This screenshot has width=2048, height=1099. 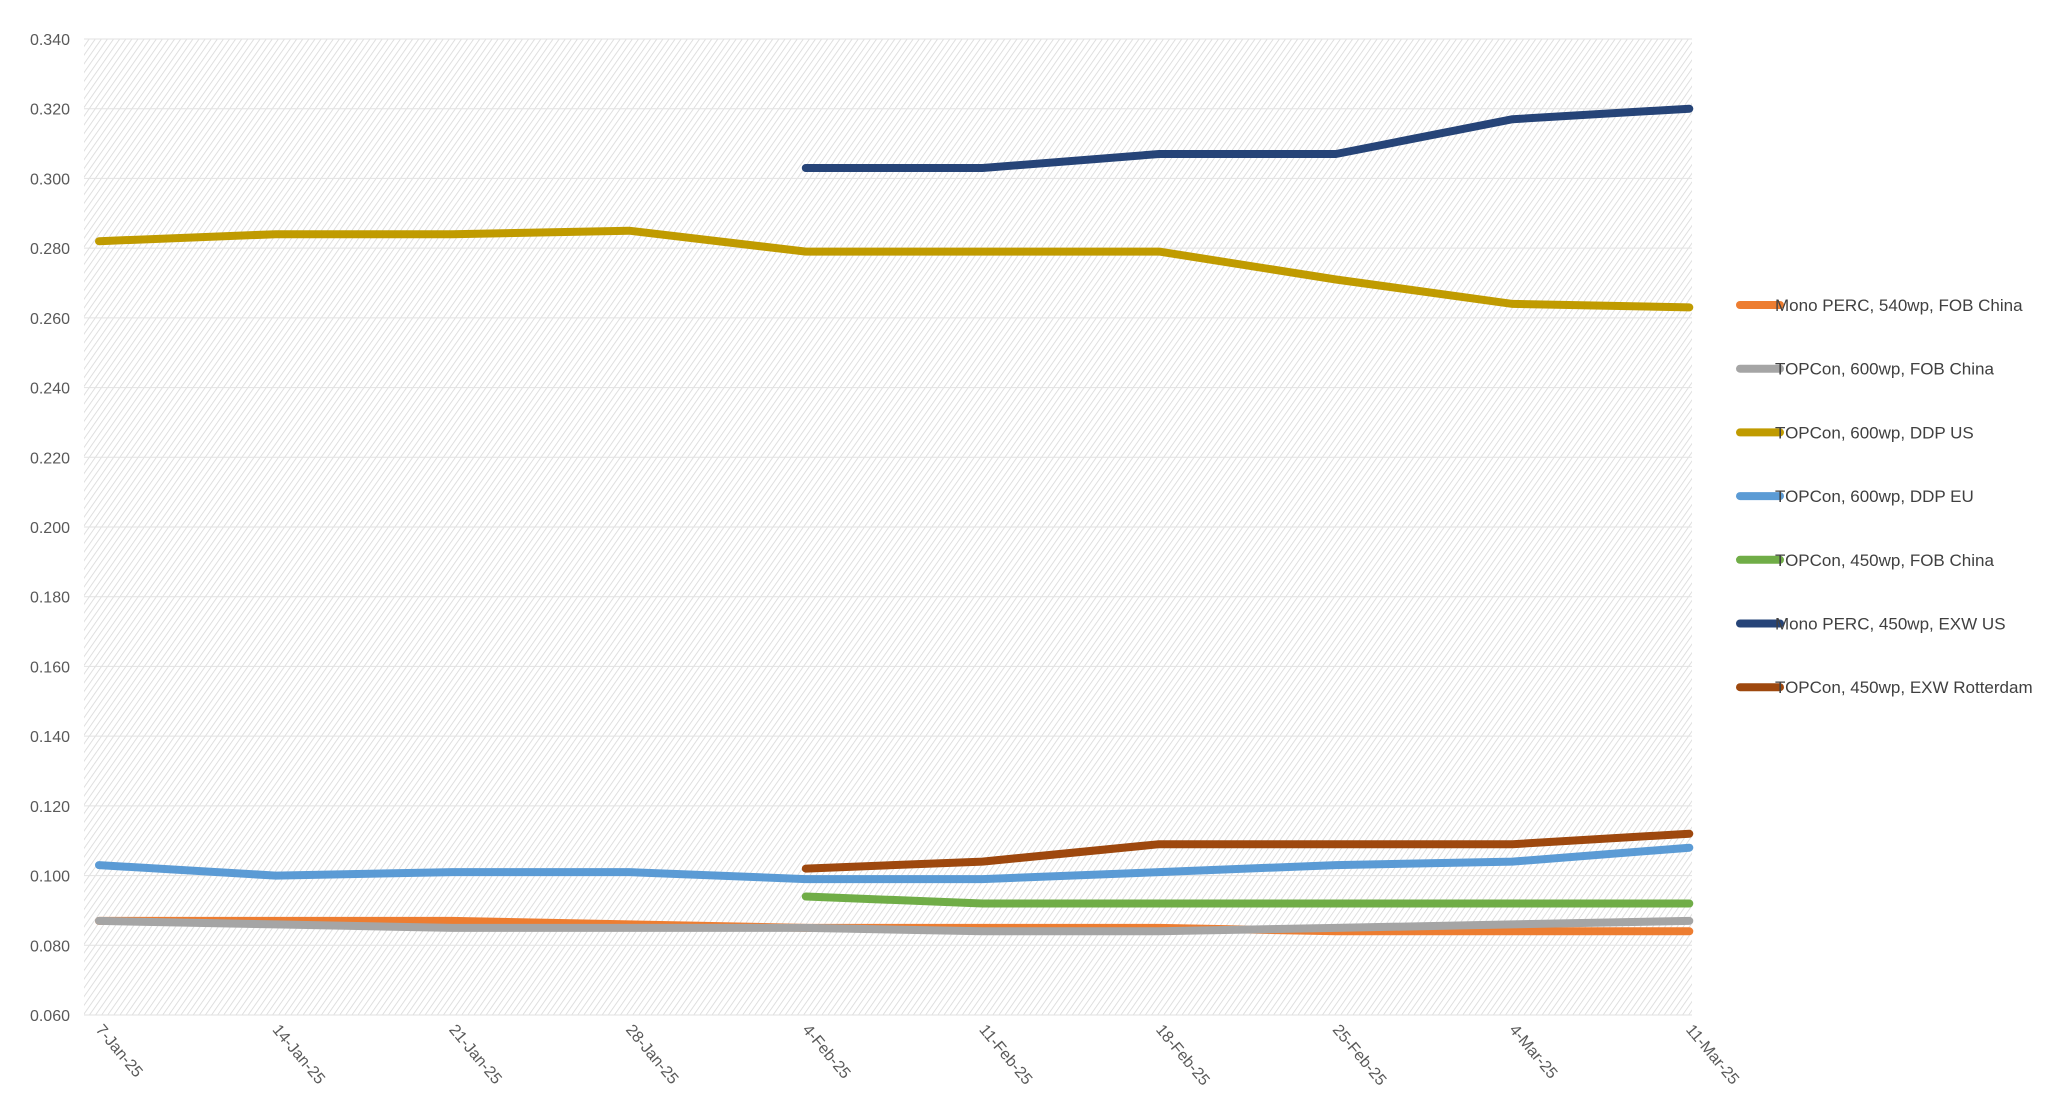 I want to click on x-tick-label: 18-Feb-25, so click(x=1182, y=1056).